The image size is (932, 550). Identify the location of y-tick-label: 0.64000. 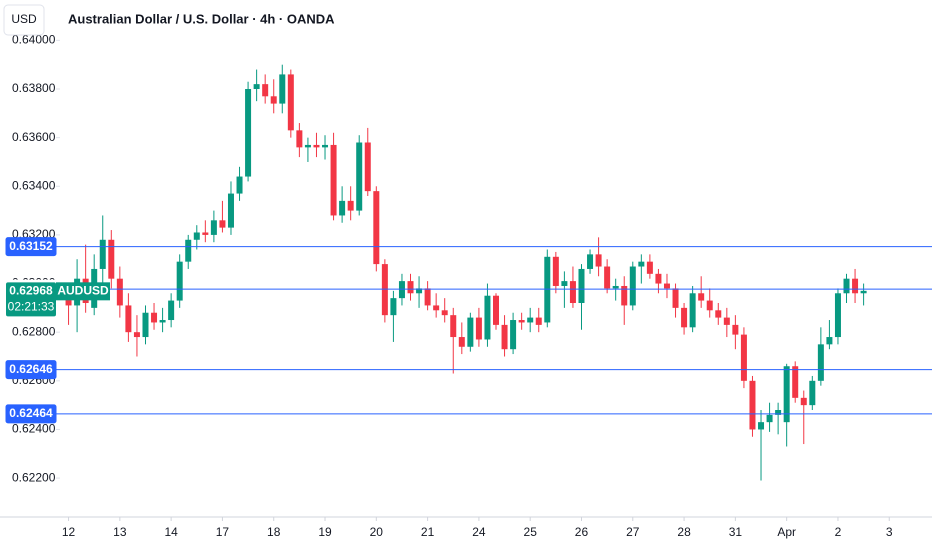
(34, 40).